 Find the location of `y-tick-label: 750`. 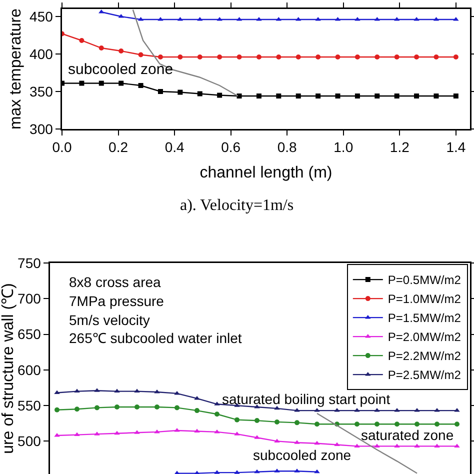

y-tick-label: 750 is located at coordinates (30, 262).